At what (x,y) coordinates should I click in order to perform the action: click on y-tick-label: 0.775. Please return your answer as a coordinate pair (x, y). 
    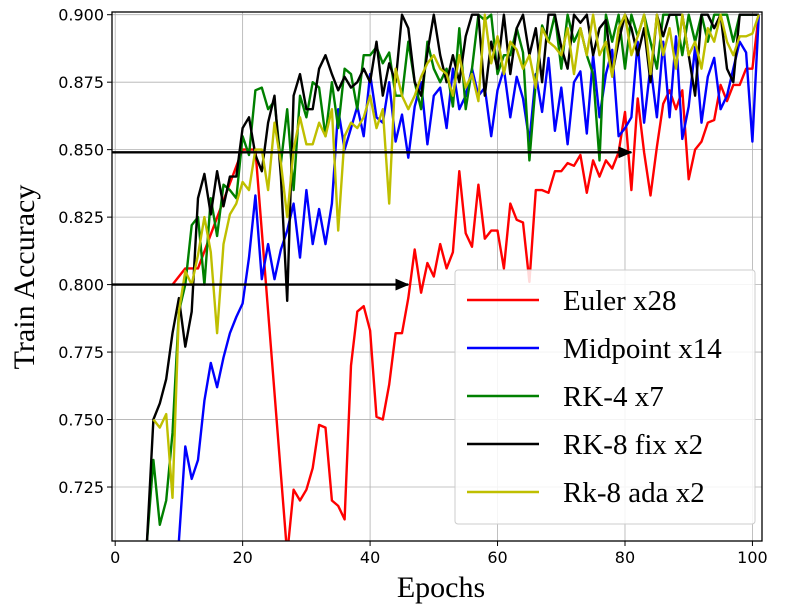
    Looking at the image, I should click on (81, 352).